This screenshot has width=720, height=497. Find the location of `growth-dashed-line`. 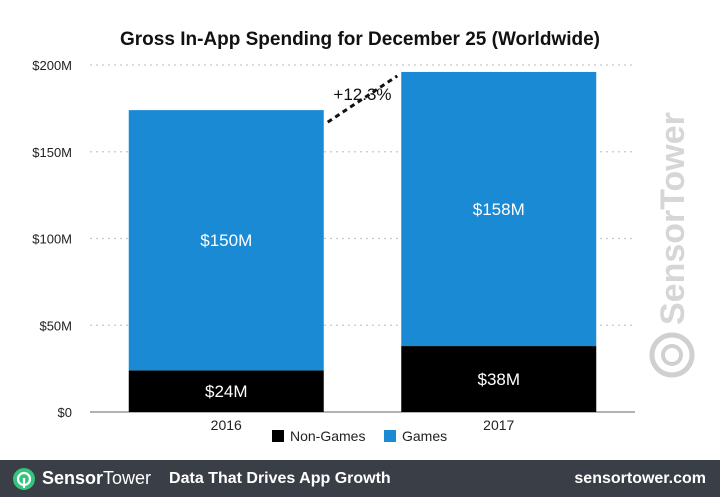

growth-dashed-line is located at coordinates (362, 99).